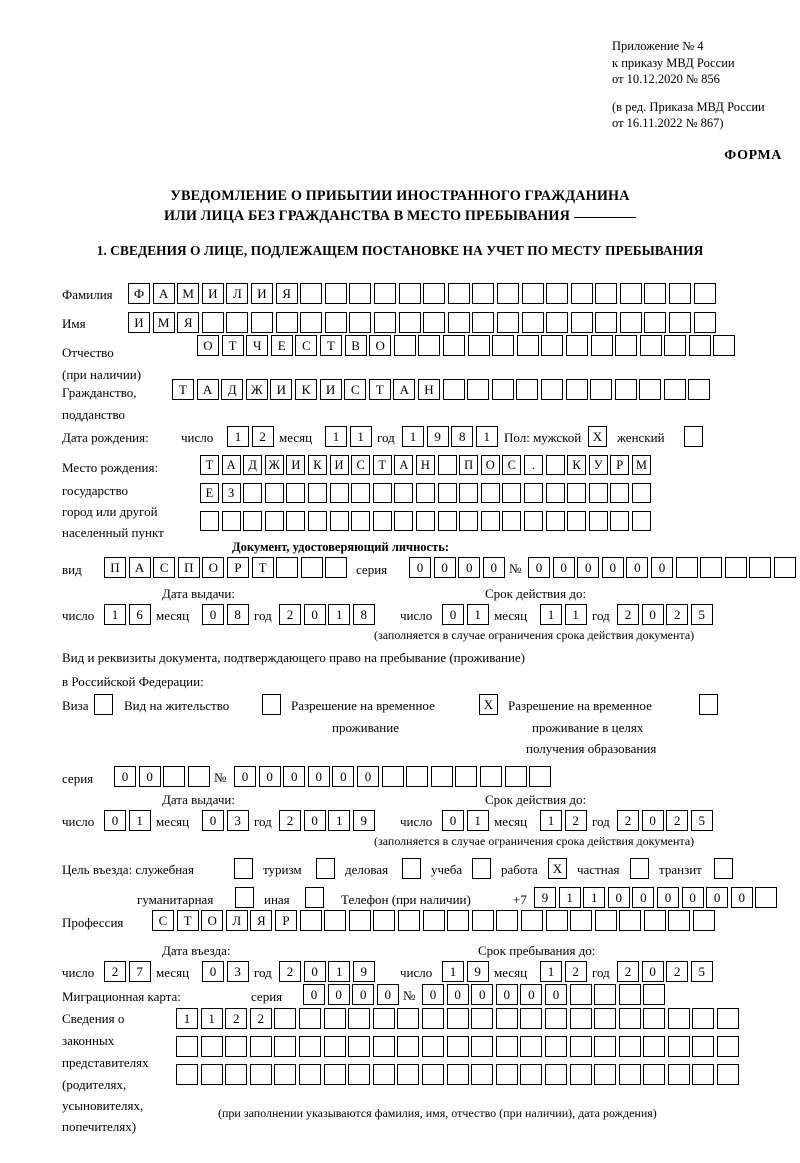 The height and width of the screenshot is (1163, 800). I want to click on char-cell: 7, so click(139, 971).